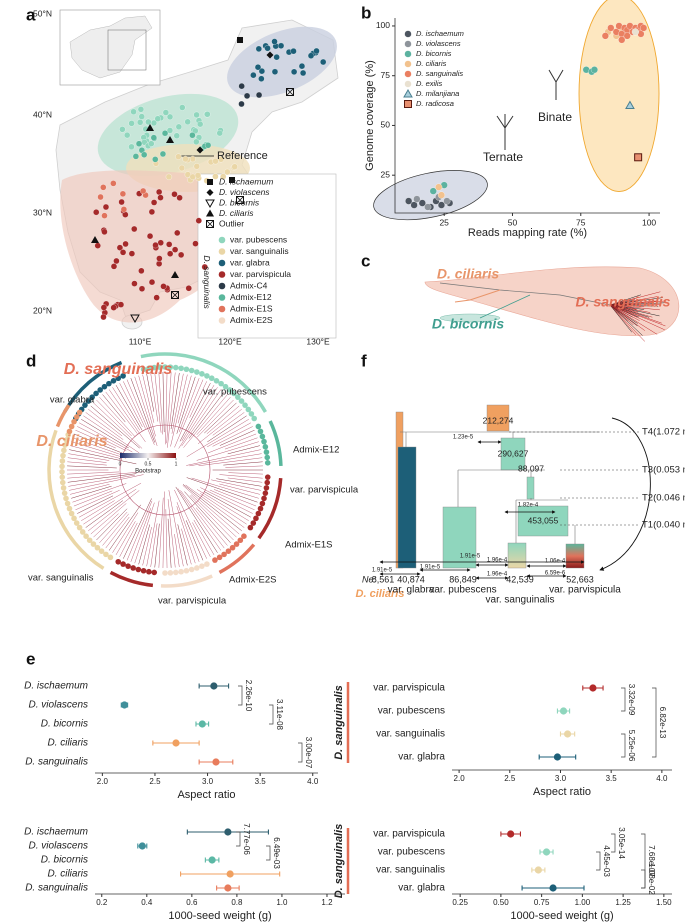 The width and height of the screenshot is (685, 922). Describe the element at coordinates (438, 43) in the screenshot. I see `legend-label: D. violascens` at that location.